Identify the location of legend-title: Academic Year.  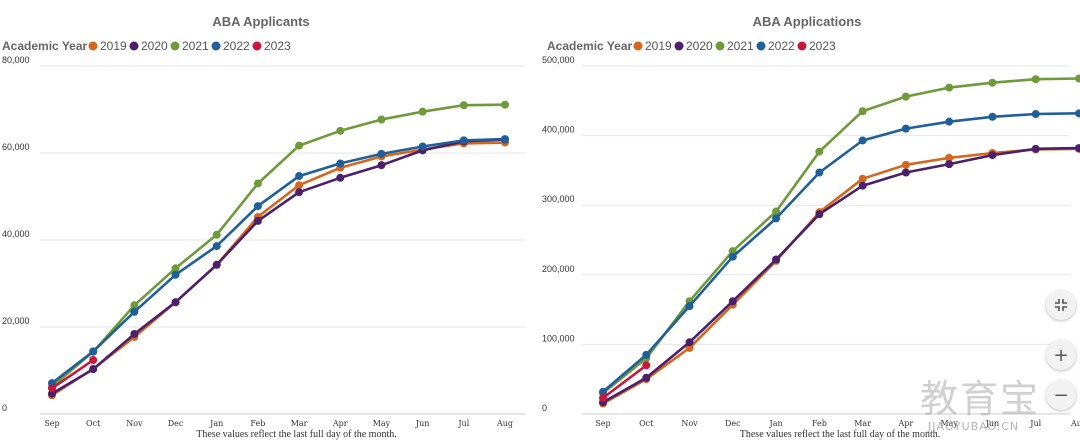
(590, 46).